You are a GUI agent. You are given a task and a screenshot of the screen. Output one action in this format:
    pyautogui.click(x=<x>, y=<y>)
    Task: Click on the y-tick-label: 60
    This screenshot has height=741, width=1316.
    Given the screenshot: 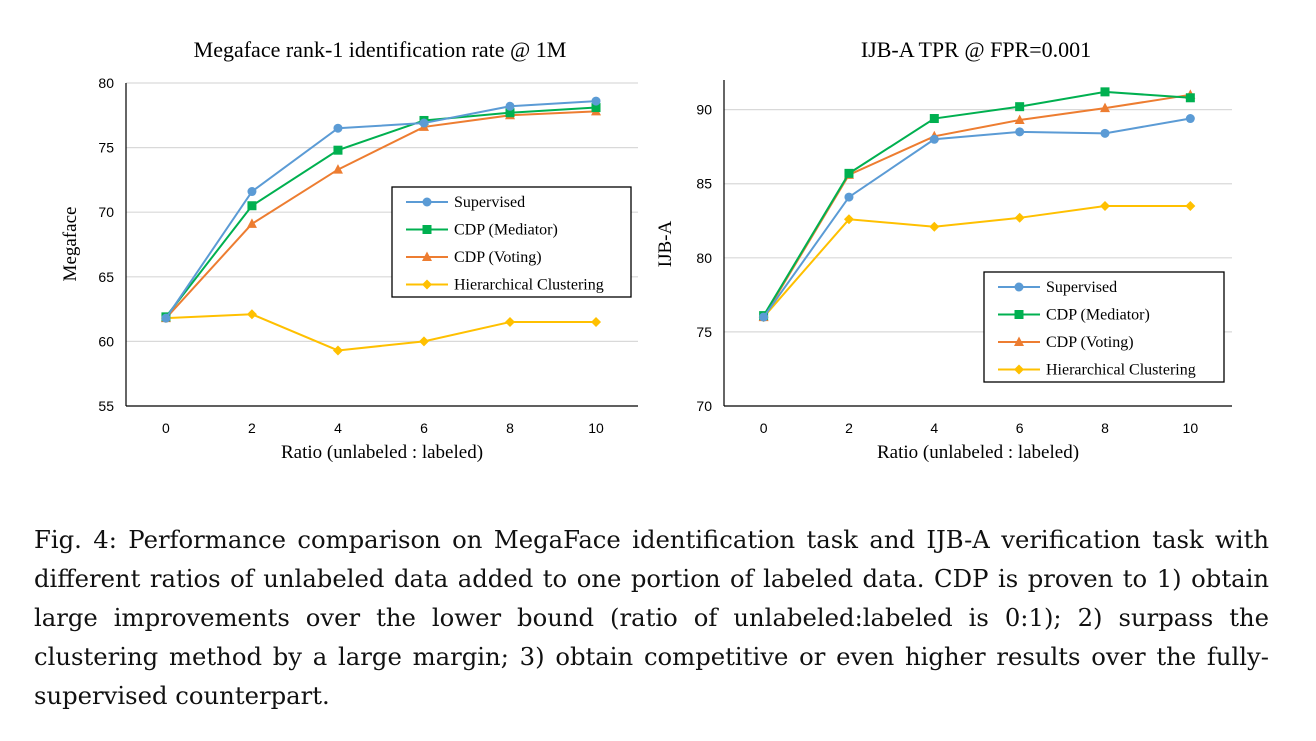 What is the action you would take?
    pyautogui.click(x=106, y=341)
    